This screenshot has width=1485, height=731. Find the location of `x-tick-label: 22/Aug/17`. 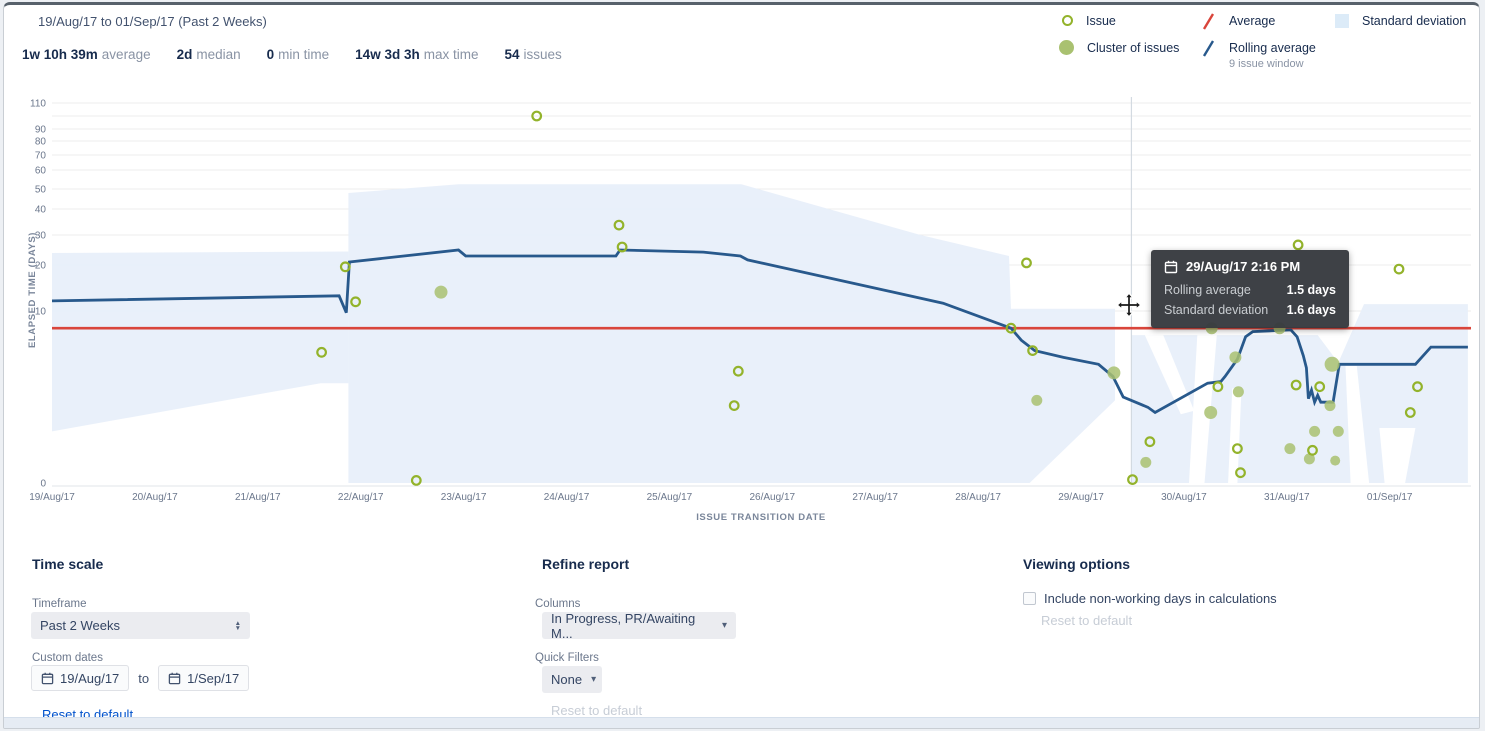

x-tick-label: 22/Aug/17 is located at coordinates (361, 497).